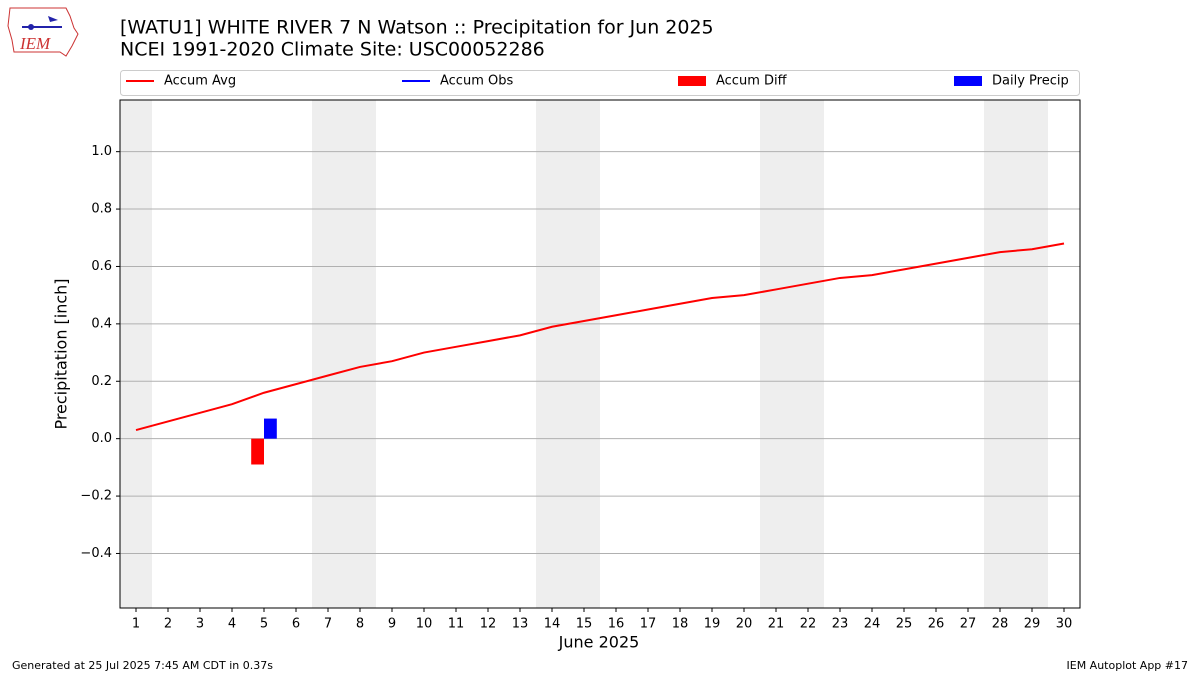 The width and height of the screenshot is (1200, 675). I want to click on logo: IEM, so click(43, 32).